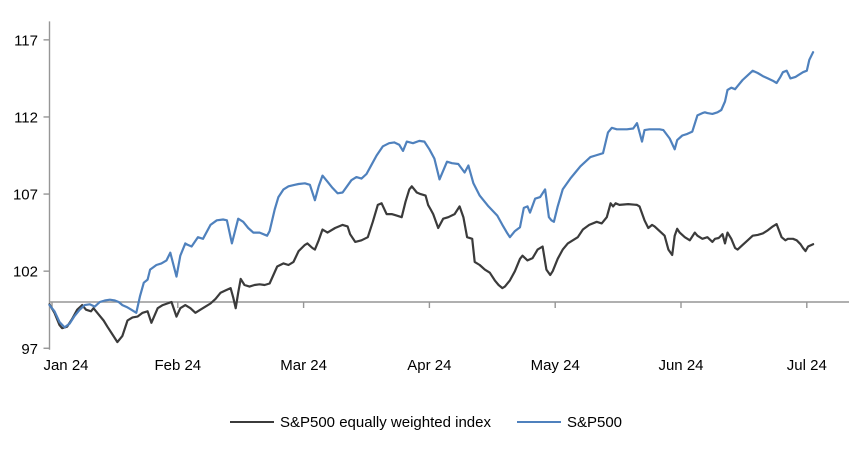 The width and height of the screenshot is (852, 453). Describe the element at coordinates (594, 422) in the screenshot. I see `legend-label-sp500: S&P500` at that location.